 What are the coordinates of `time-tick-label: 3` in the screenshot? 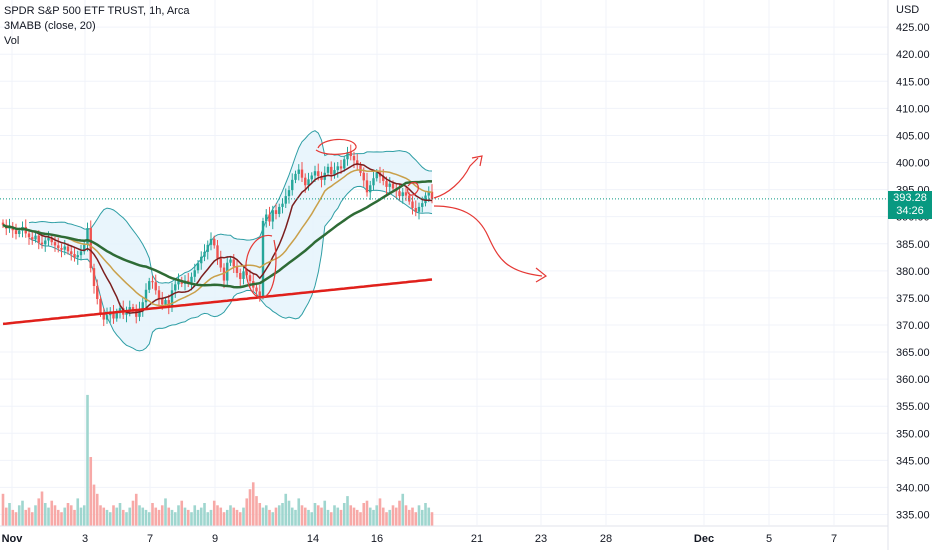 It's located at (85, 539).